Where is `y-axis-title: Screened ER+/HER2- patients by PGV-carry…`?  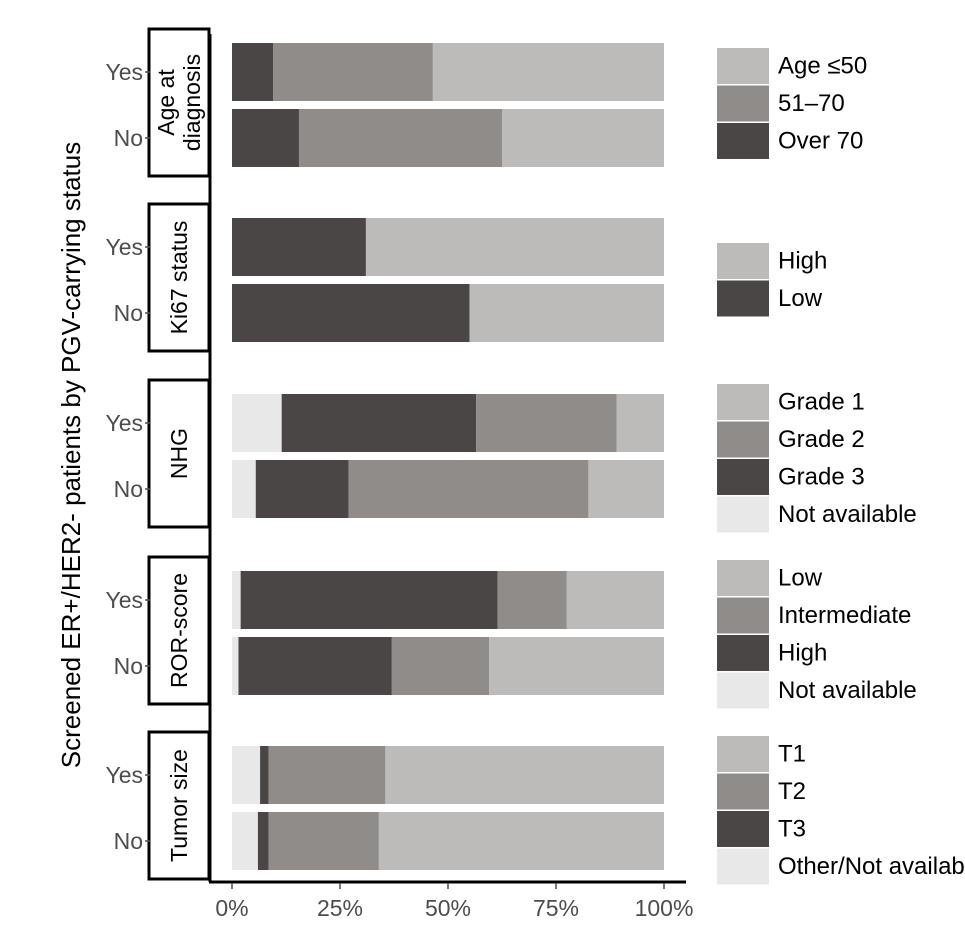
y-axis-title: Screened ER+/HER2- patients by PGV-carry… is located at coordinates (71, 455).